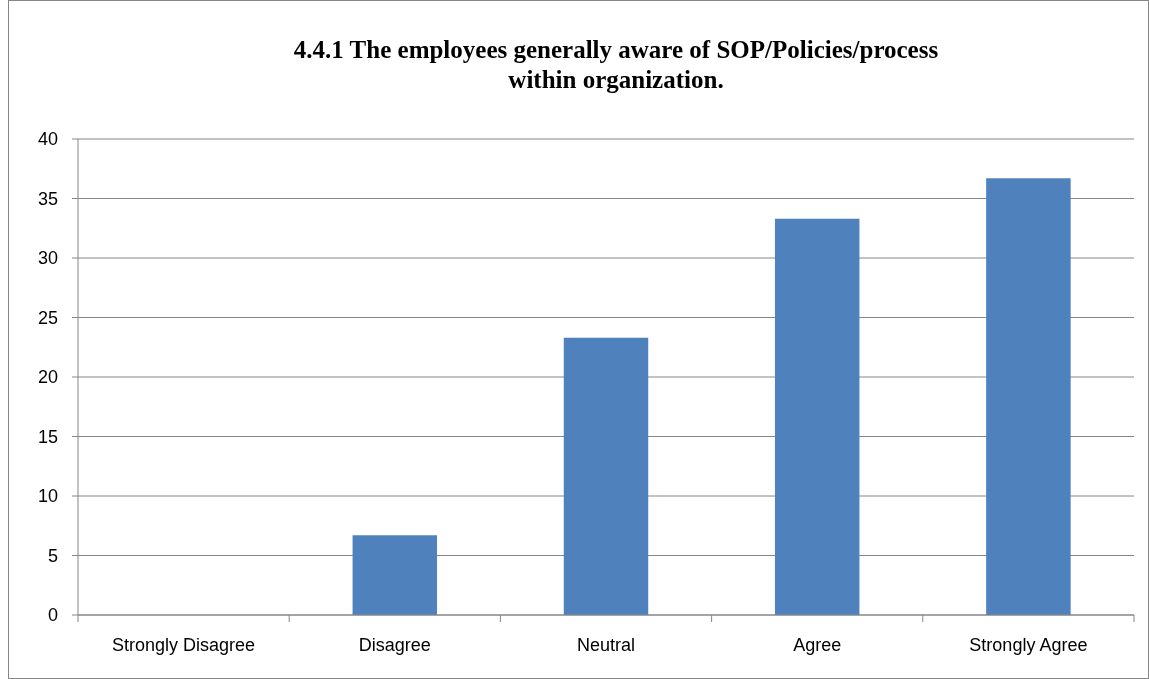  Describe the element at coordinates (817, 645) in the screenshot. I see `x-tick-label: Agree` at that location.